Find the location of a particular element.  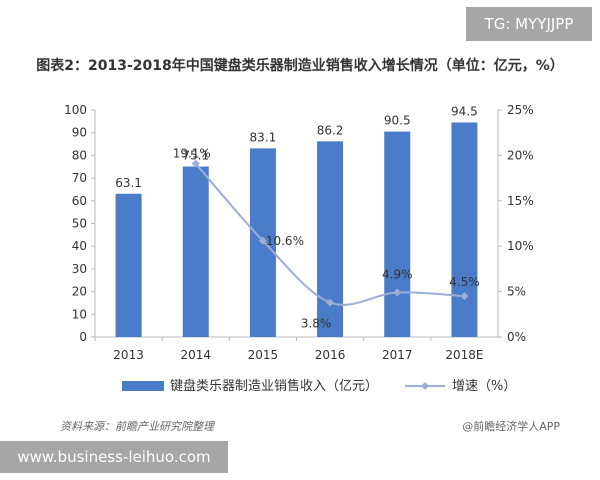

growth-value-label: 3.8% is located at coordinates (316, 323).